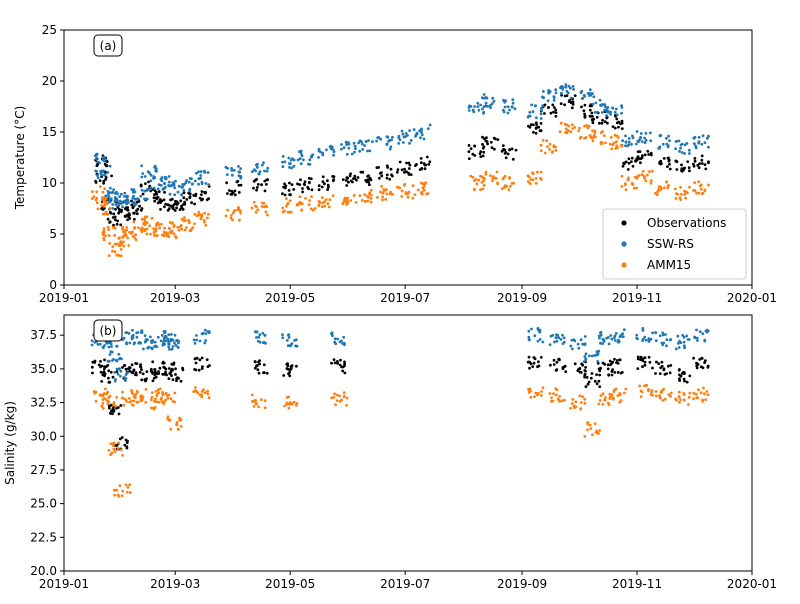  Describe the element at coordinates (64, 298) in the screenshot. I see `x-tick-label: 2019-01` at that location.